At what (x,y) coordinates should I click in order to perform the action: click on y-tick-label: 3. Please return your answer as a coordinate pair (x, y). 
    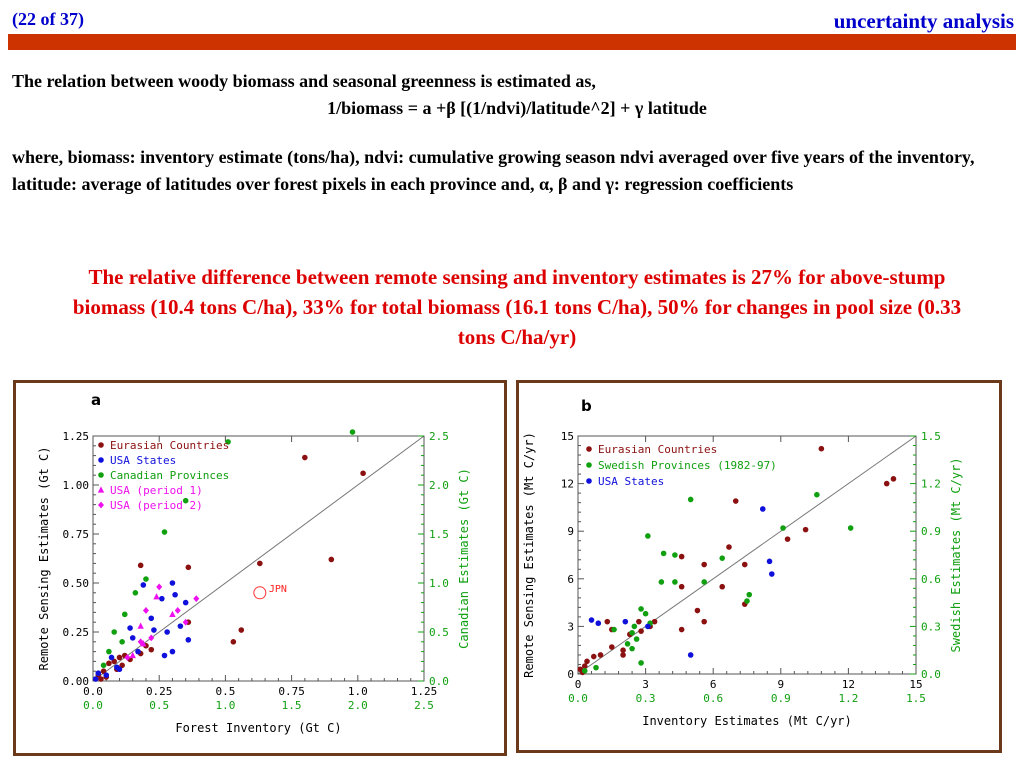
    Looking at the image, I should click on (570, 626).